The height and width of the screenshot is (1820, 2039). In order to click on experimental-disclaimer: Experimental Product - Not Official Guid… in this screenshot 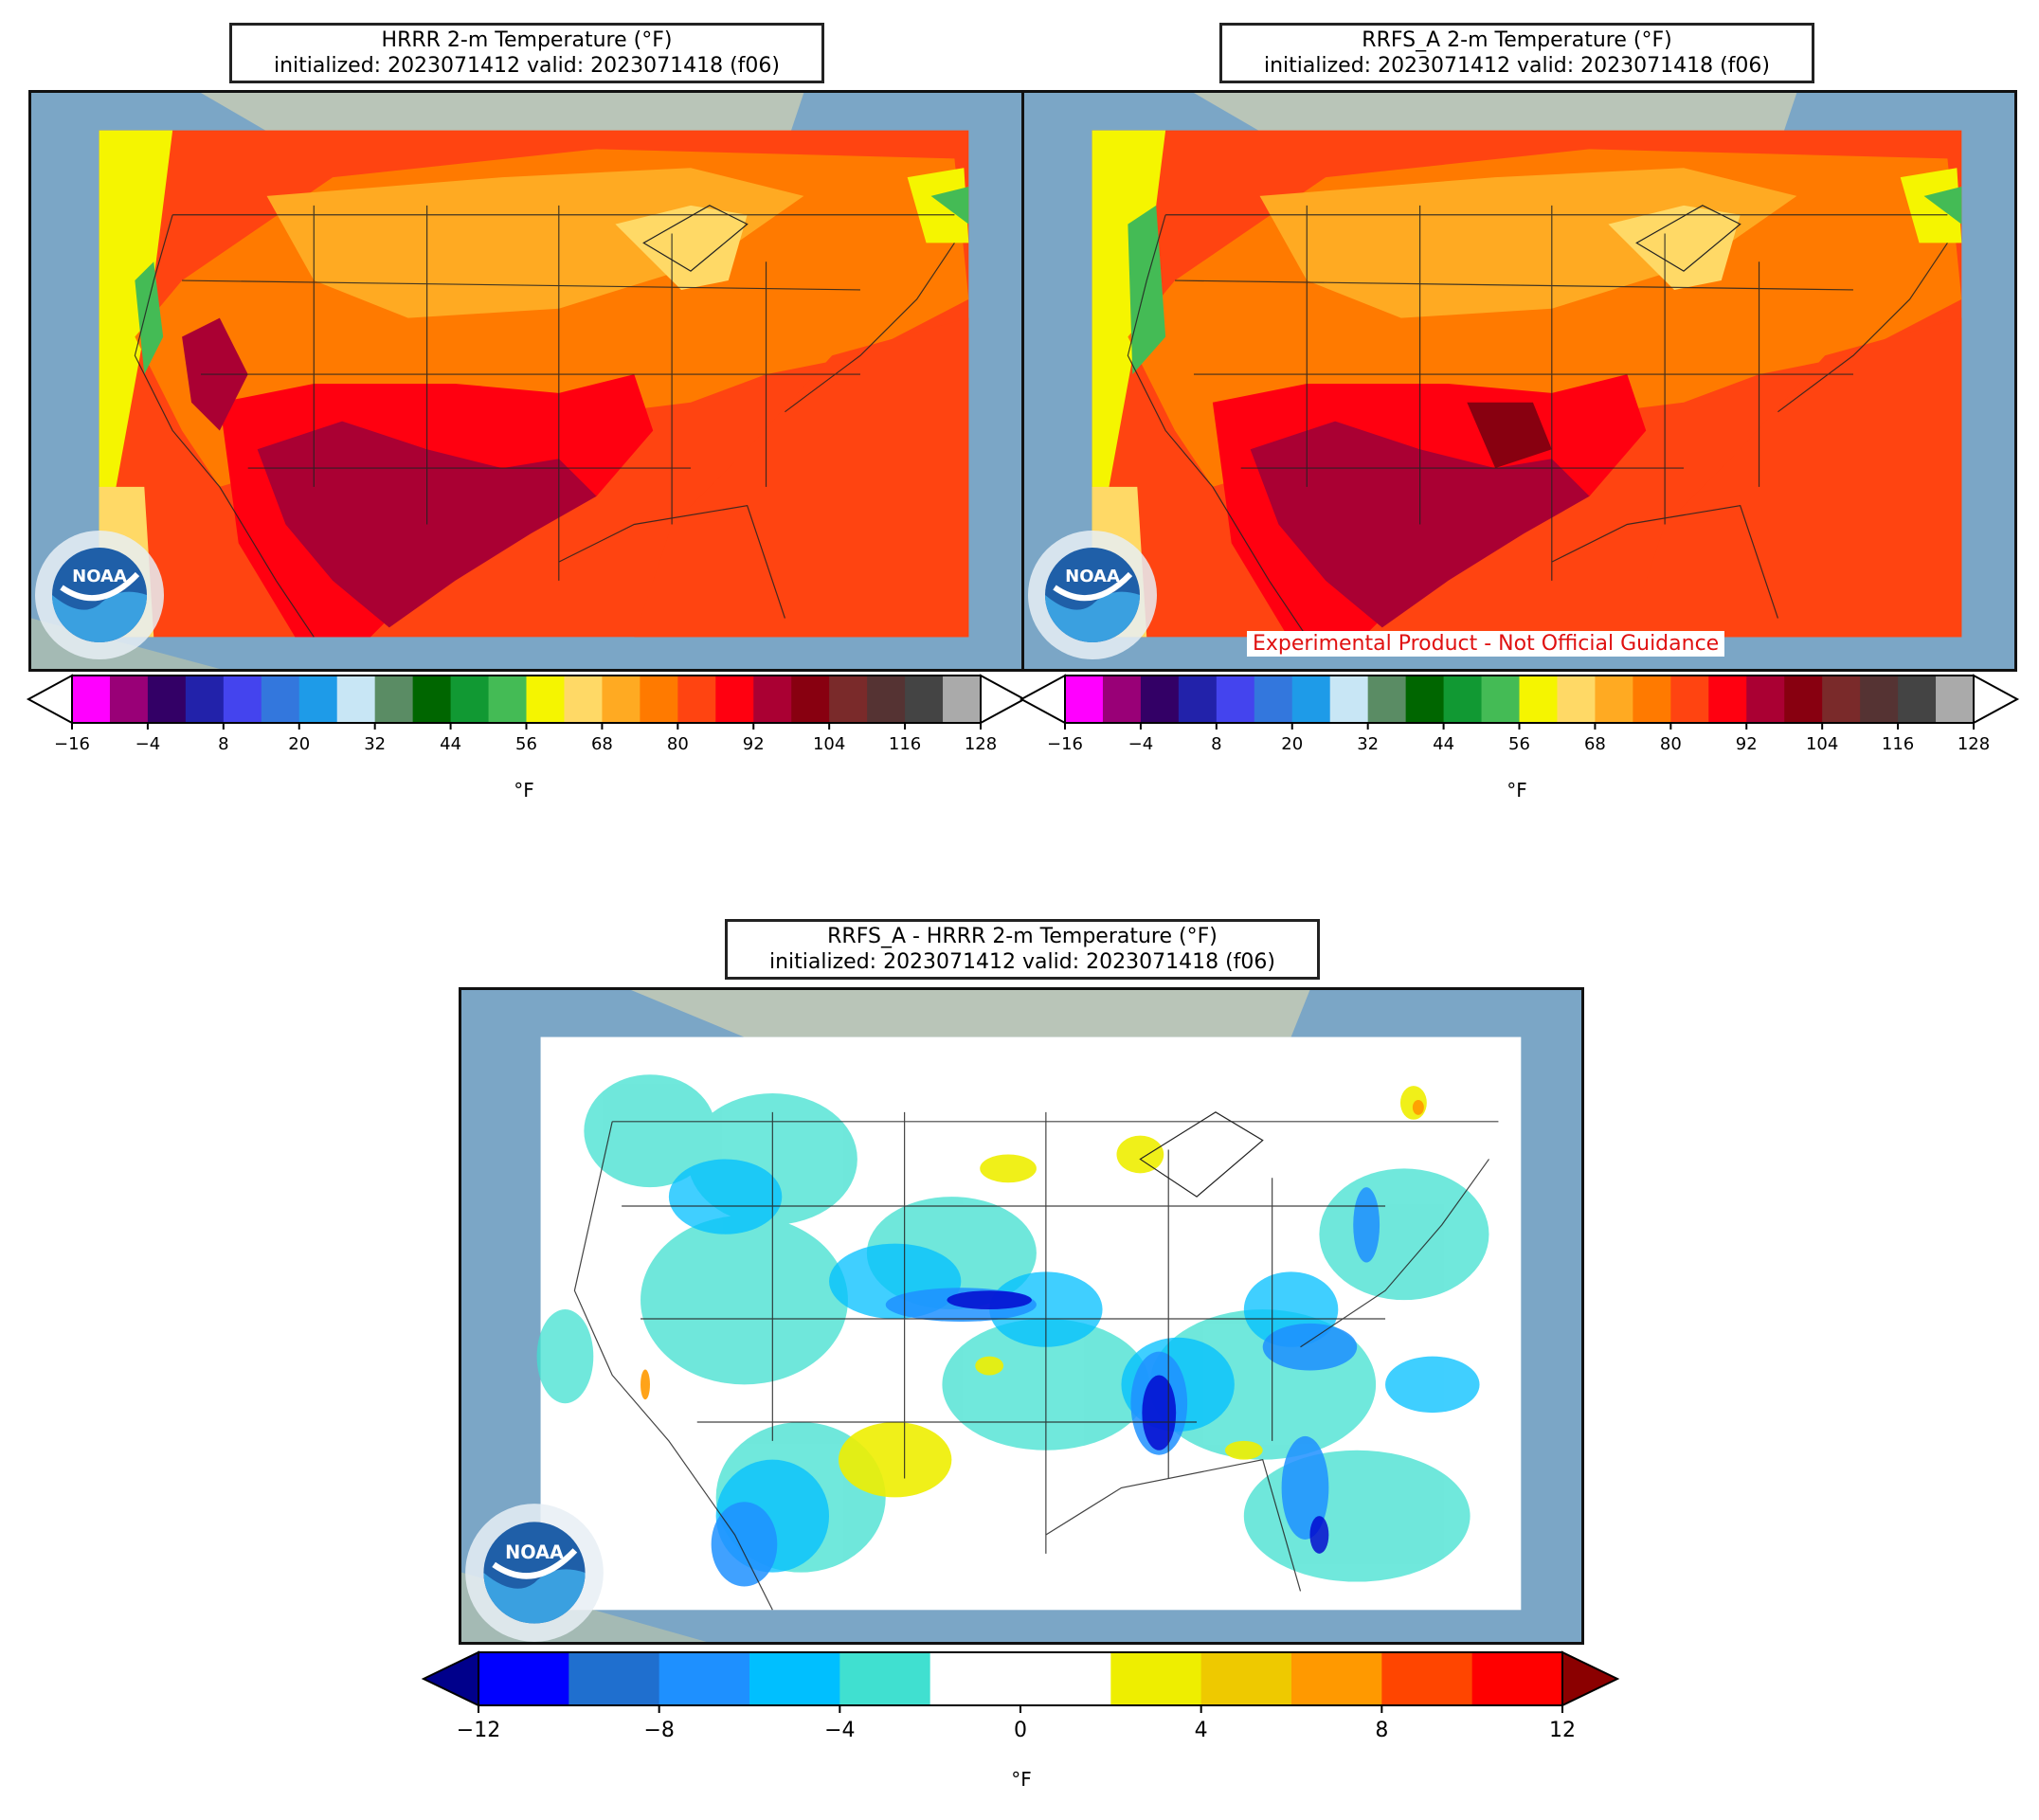, I will do `click(1486, 644)`.